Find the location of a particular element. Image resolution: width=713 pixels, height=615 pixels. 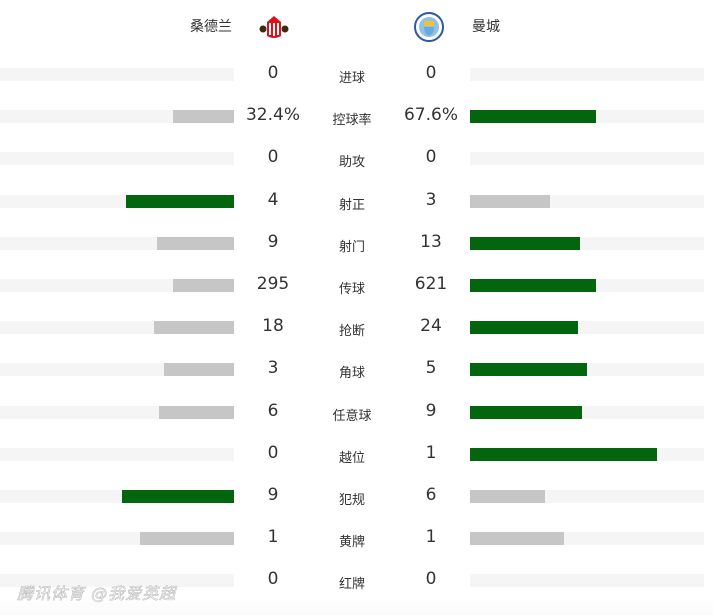

away-value: 6 is located at coordinates (431, 495).